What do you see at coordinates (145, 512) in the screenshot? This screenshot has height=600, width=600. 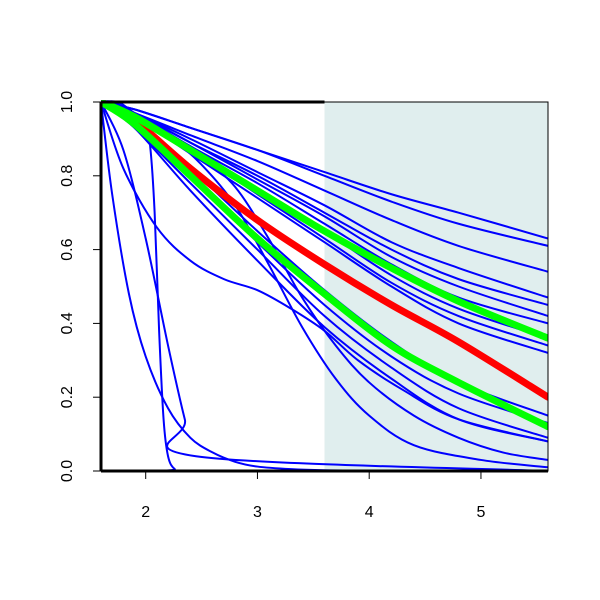 I see `x-tick-label: 2` at bounding box center [145, 512].